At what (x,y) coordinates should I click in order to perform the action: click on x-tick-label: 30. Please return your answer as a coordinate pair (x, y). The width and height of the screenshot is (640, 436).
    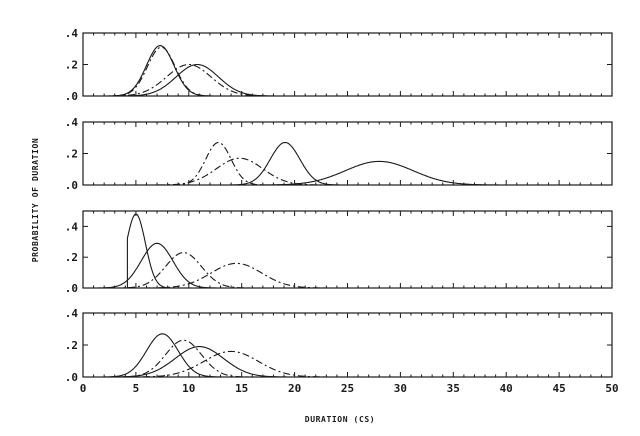
    Looking at the image, I should click on (400, 388).